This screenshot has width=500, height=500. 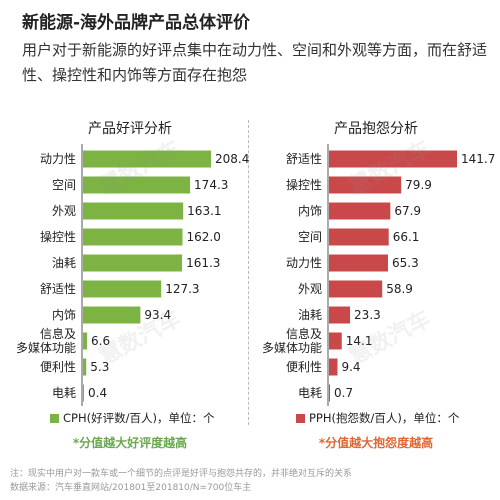 I want to click on praise-category-label: 内饰, so click(x=64, y=315).